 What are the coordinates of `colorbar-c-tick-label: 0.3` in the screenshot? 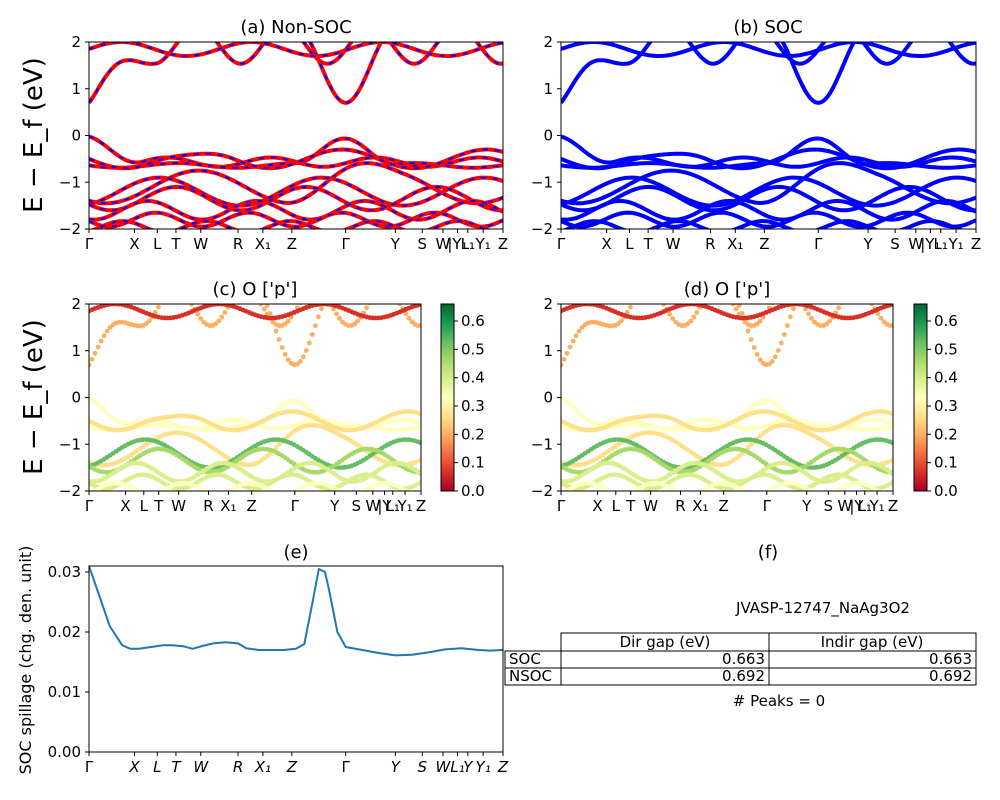 It's located at (473, 406).